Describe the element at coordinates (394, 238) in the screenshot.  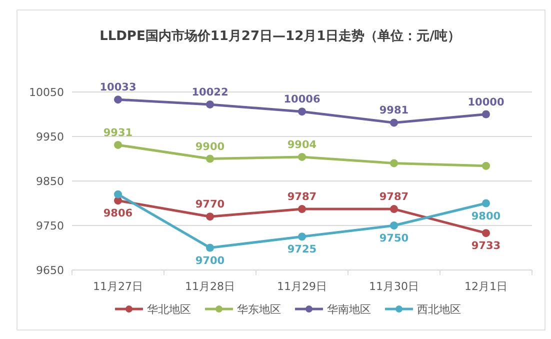
I see `data-label: 9750` at that location.